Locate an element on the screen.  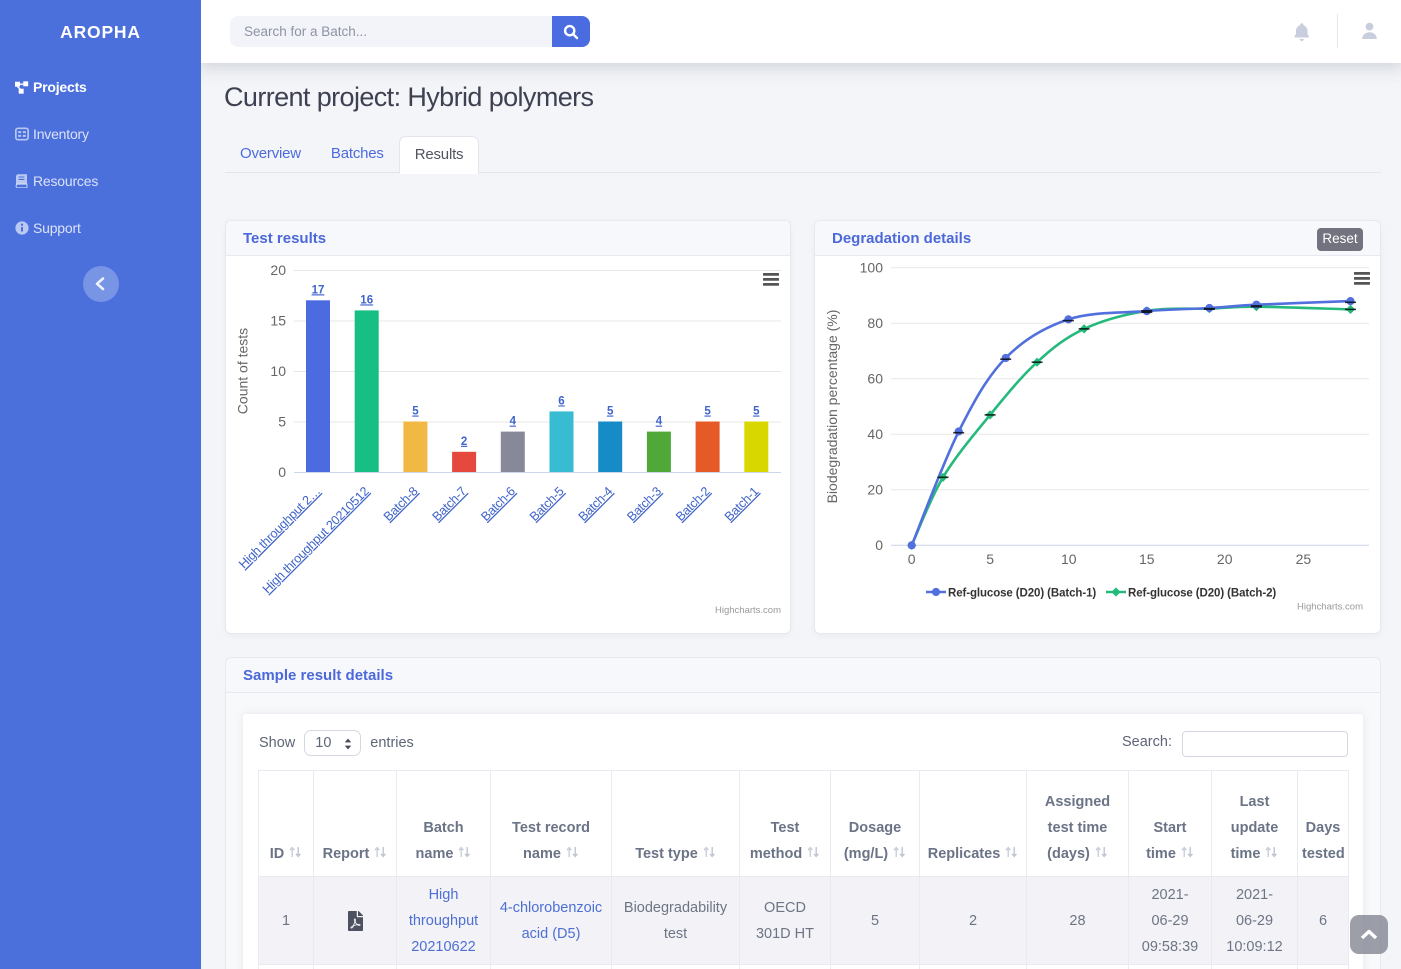
svg-text: Batch-8 is located at coordinates (401, 504).